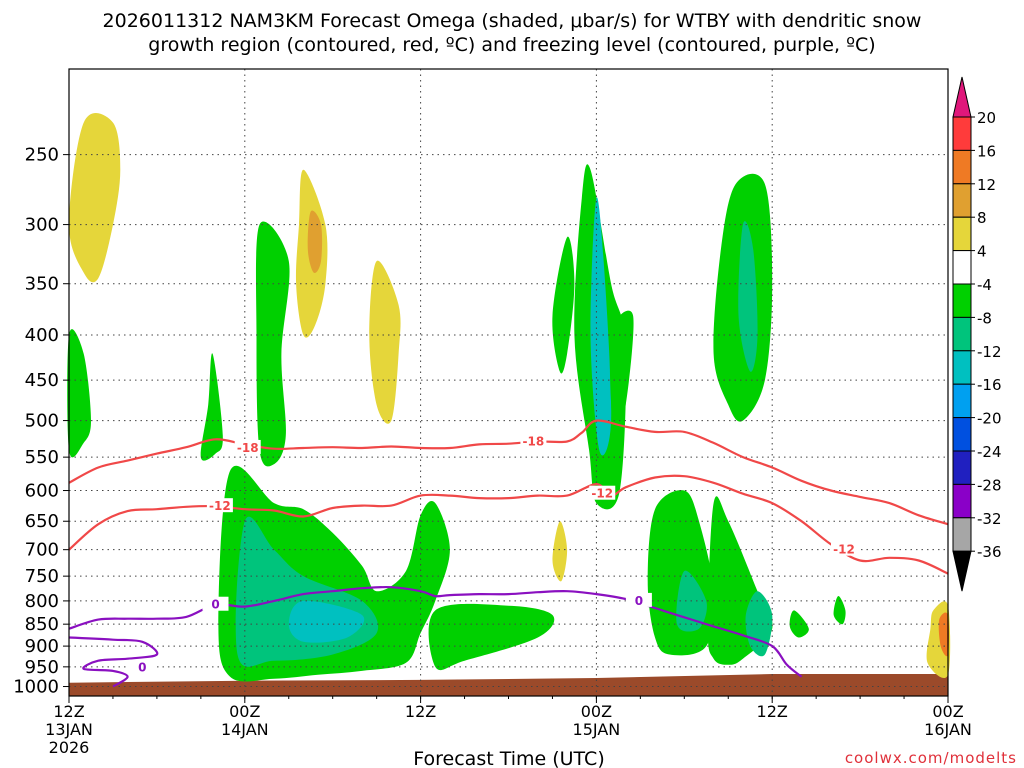 This screenshot has height=768, width=1024. Describe the element at coordinates (597, 729) in the screenshot. I see `x-tick-label: 15JAN` at that location.